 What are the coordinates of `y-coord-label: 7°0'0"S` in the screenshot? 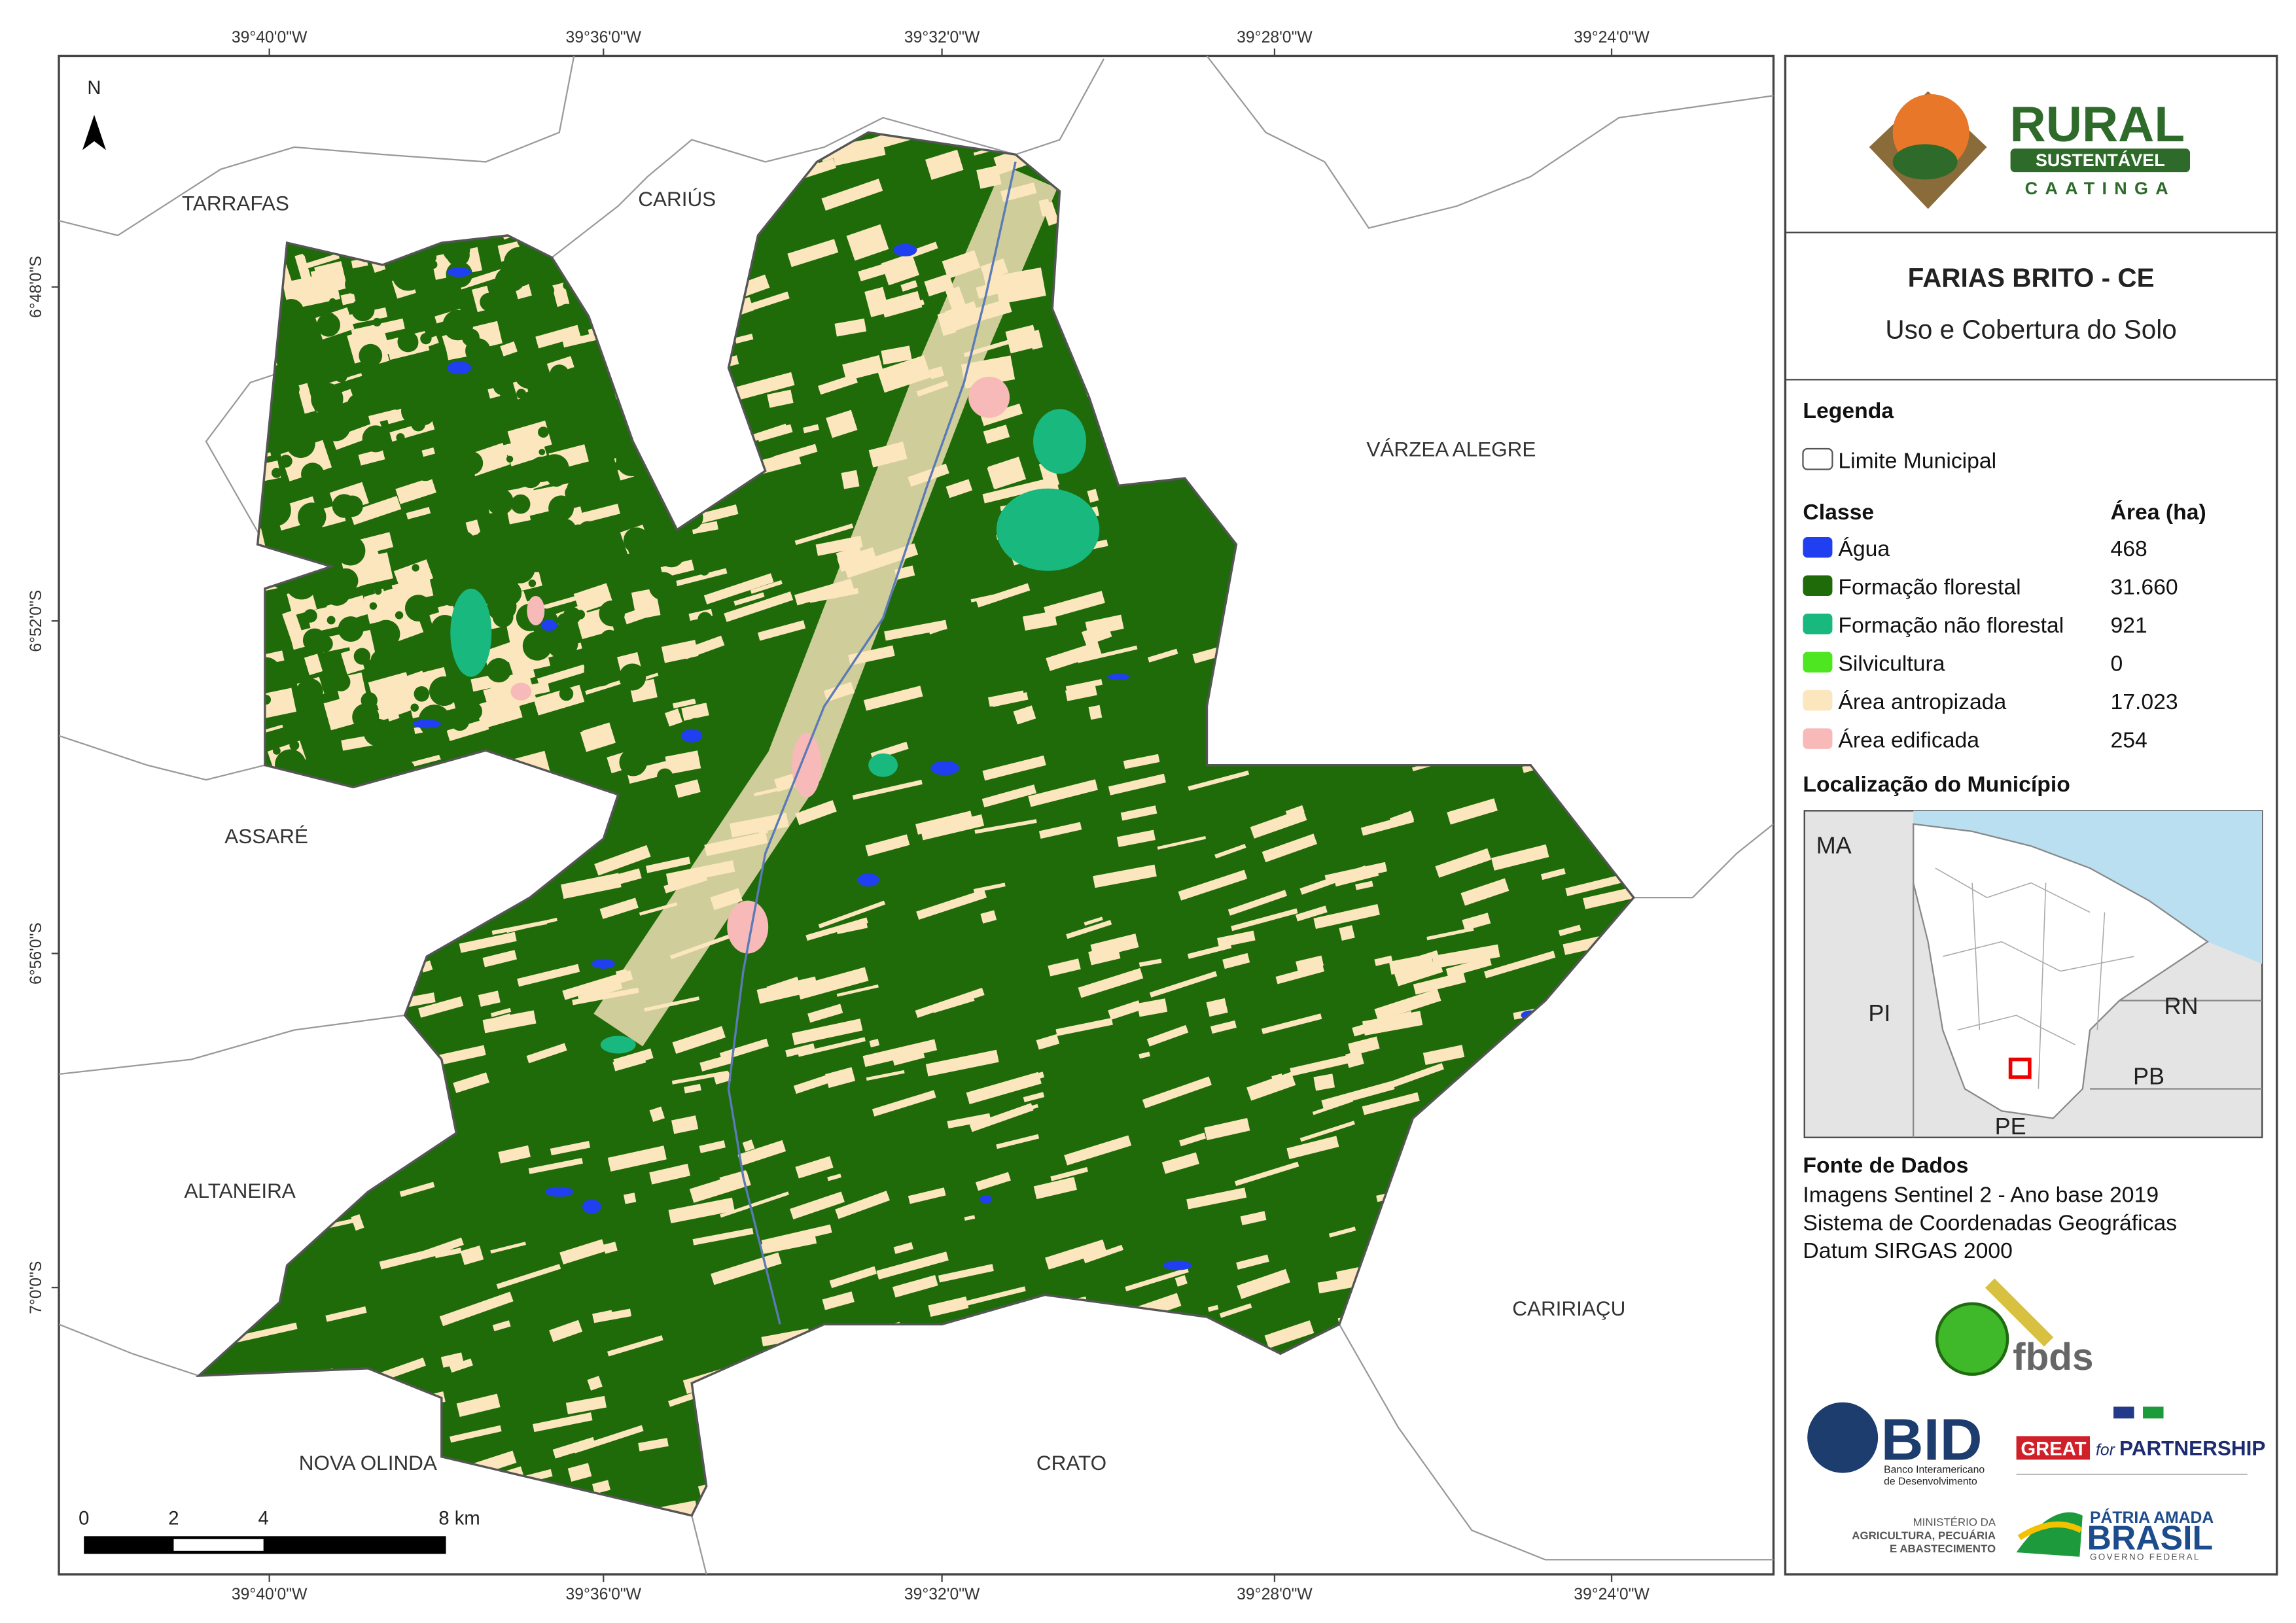 It's located at (36, 1288).